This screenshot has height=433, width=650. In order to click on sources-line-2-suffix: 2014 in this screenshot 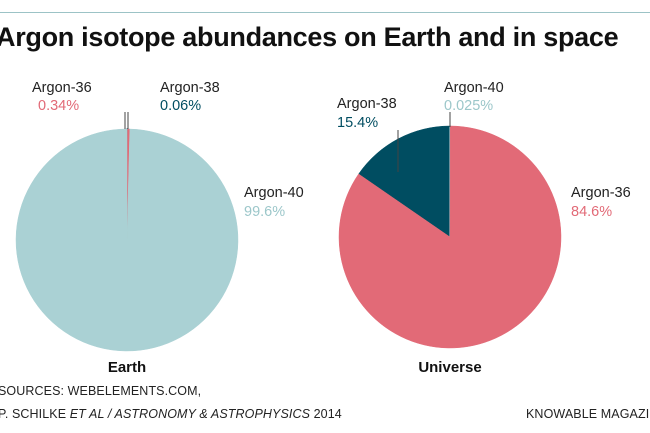, I will do `click(326, 414)`.